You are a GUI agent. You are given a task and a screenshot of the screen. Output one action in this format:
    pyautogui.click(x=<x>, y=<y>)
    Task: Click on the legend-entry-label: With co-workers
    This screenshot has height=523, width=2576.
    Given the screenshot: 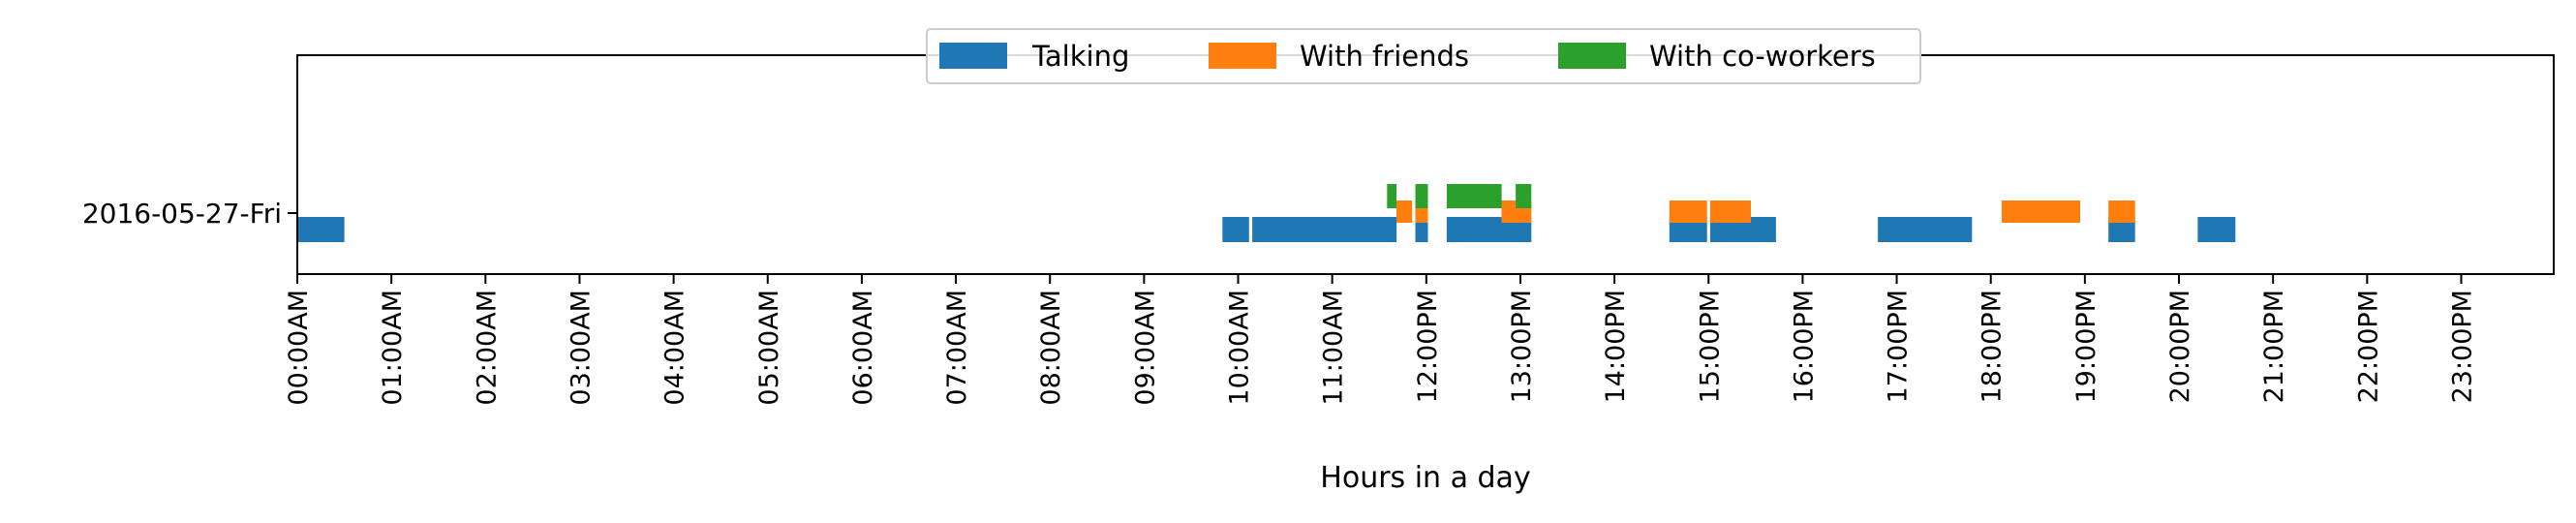 What is the action you would take?
    pyautogui.click(x=1762, y=56)
    